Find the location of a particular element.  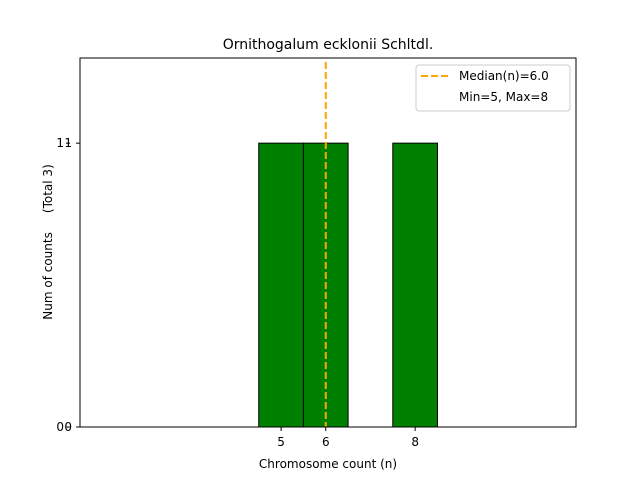

y-axis-label: Num of counts (Total 3) is located at coordinates (48, 241).